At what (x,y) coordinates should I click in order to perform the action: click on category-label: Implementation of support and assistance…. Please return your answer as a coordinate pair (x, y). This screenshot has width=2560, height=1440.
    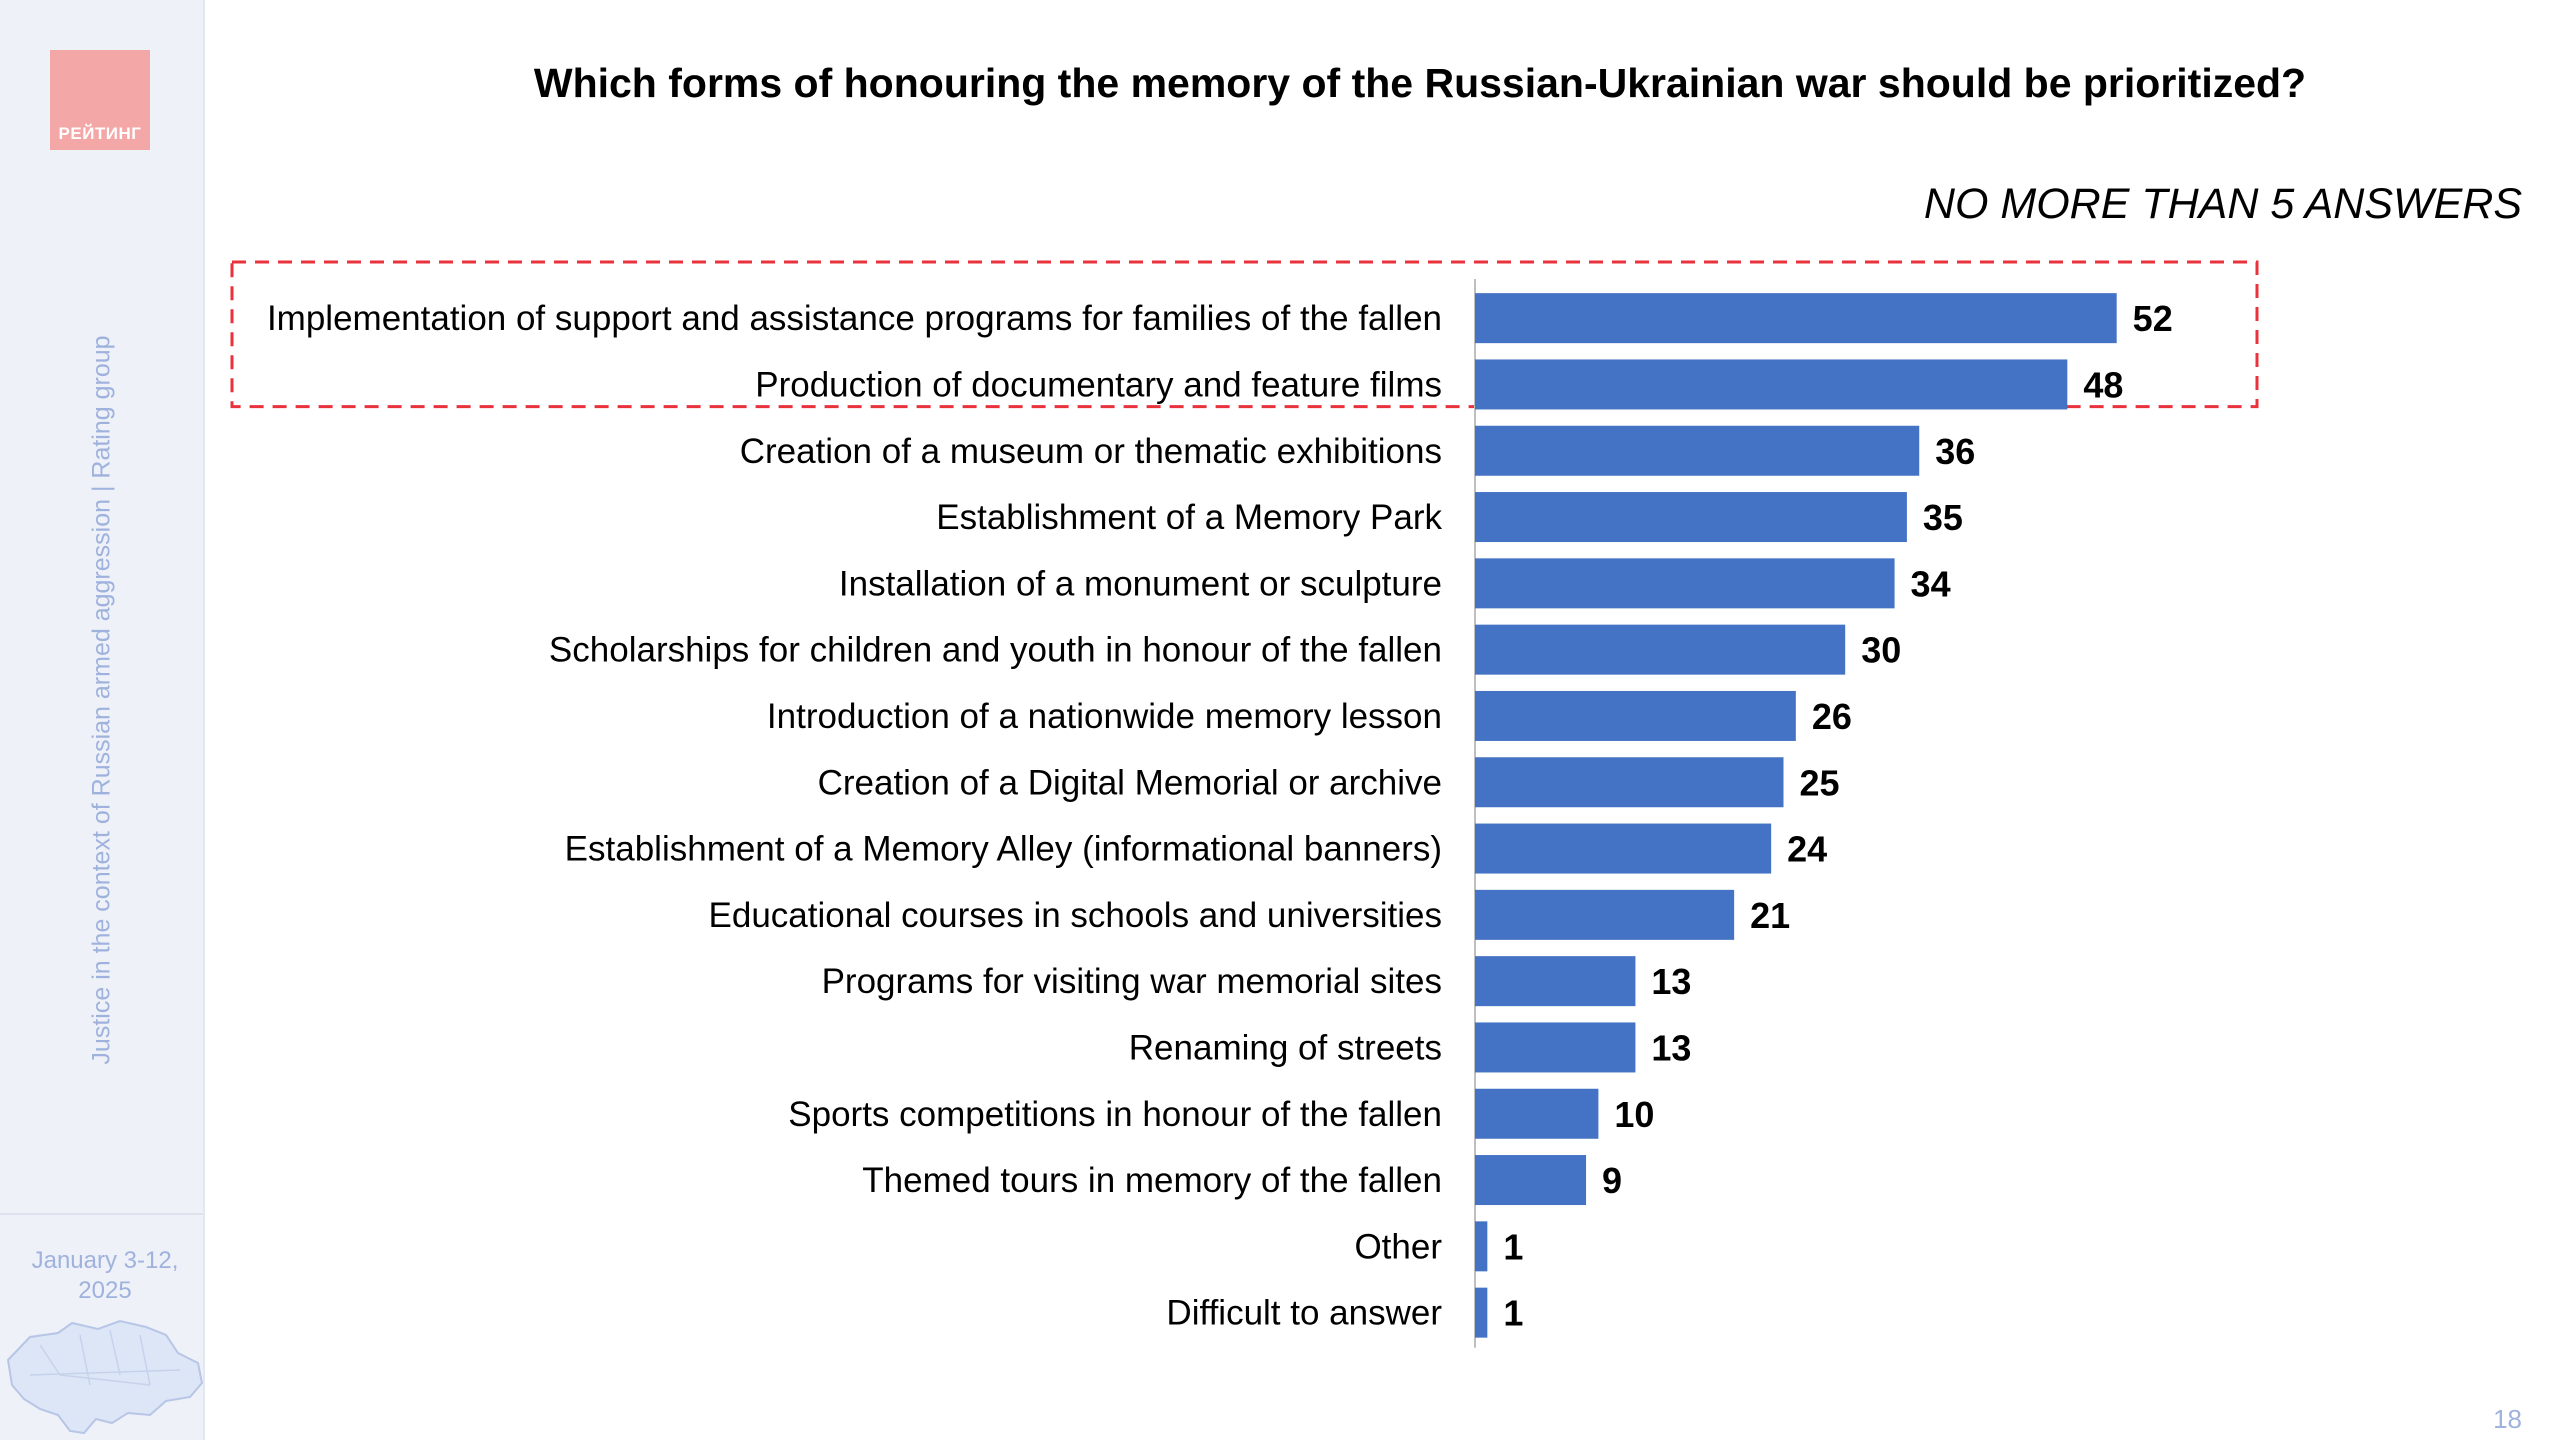
    Looking at the image, I should click on (854, 318).